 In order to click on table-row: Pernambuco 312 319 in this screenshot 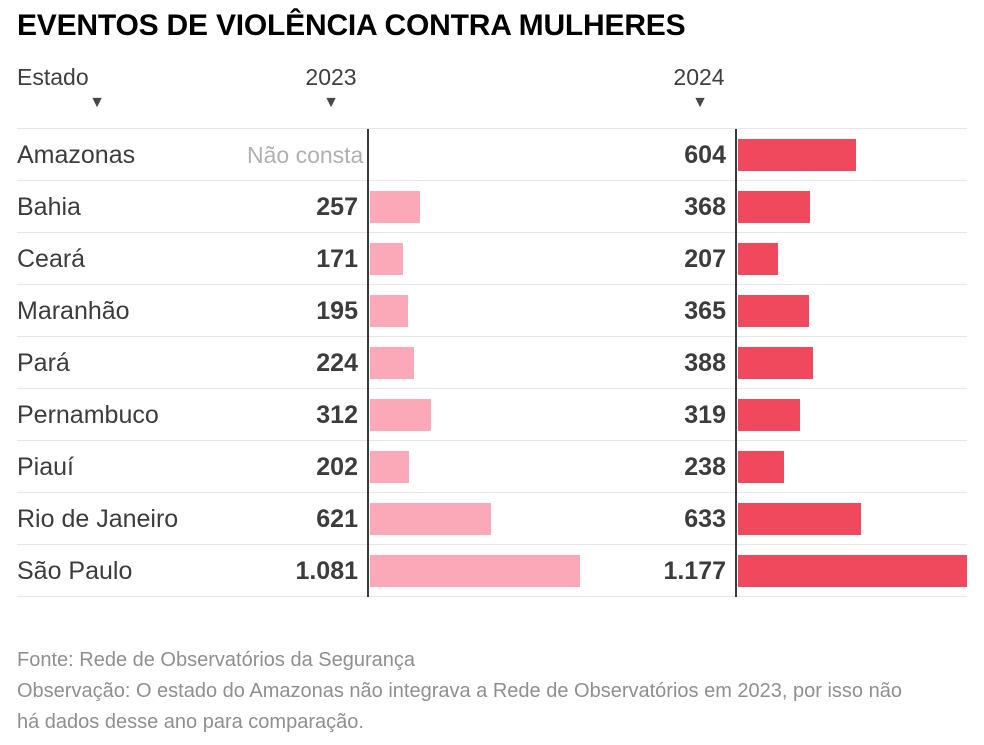, I will do `click(492, 415)`.